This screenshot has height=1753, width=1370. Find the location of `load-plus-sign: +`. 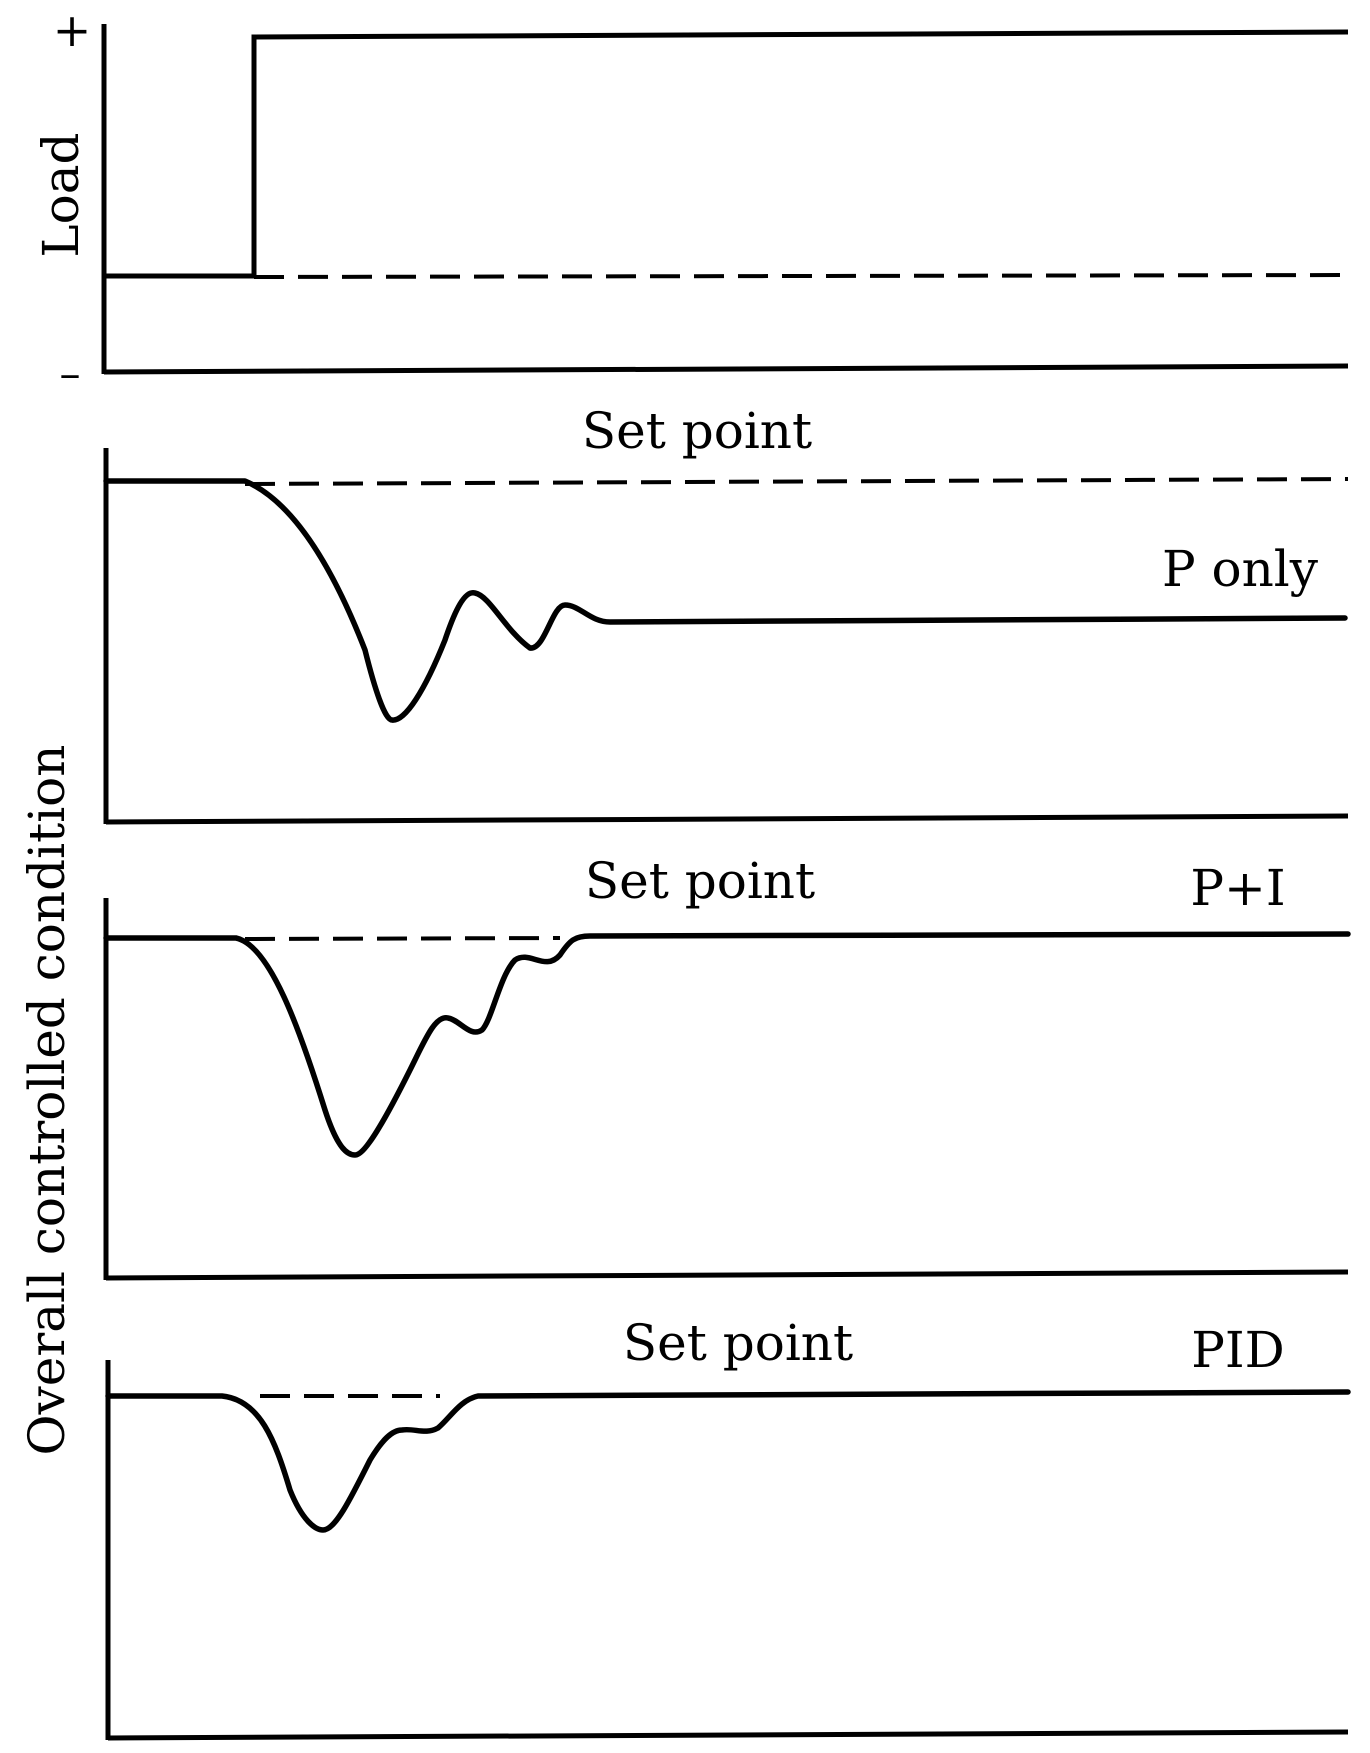

load-plus-sign: + is located at coordinates (72, 30).